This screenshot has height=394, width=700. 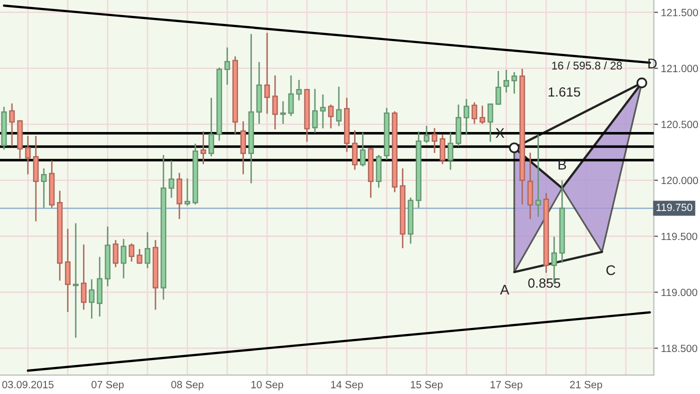 I want to click on y-tick-label: 119.000, so click(x=680, y=292).